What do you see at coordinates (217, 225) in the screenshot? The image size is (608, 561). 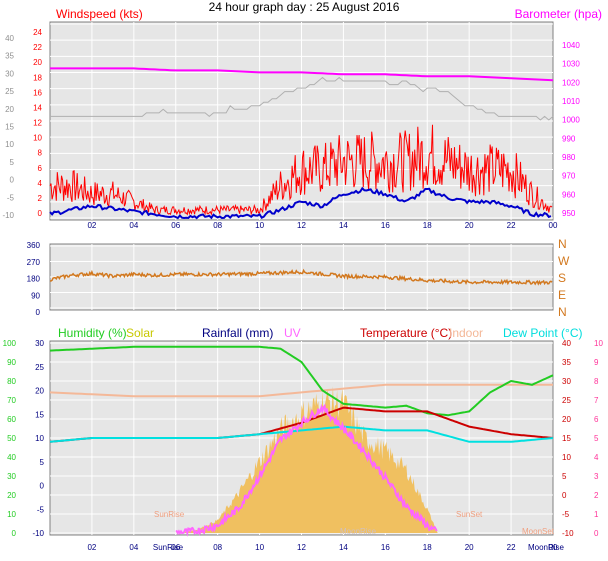 I see `x-tick-label: 08` at bounding box center [217, 225].